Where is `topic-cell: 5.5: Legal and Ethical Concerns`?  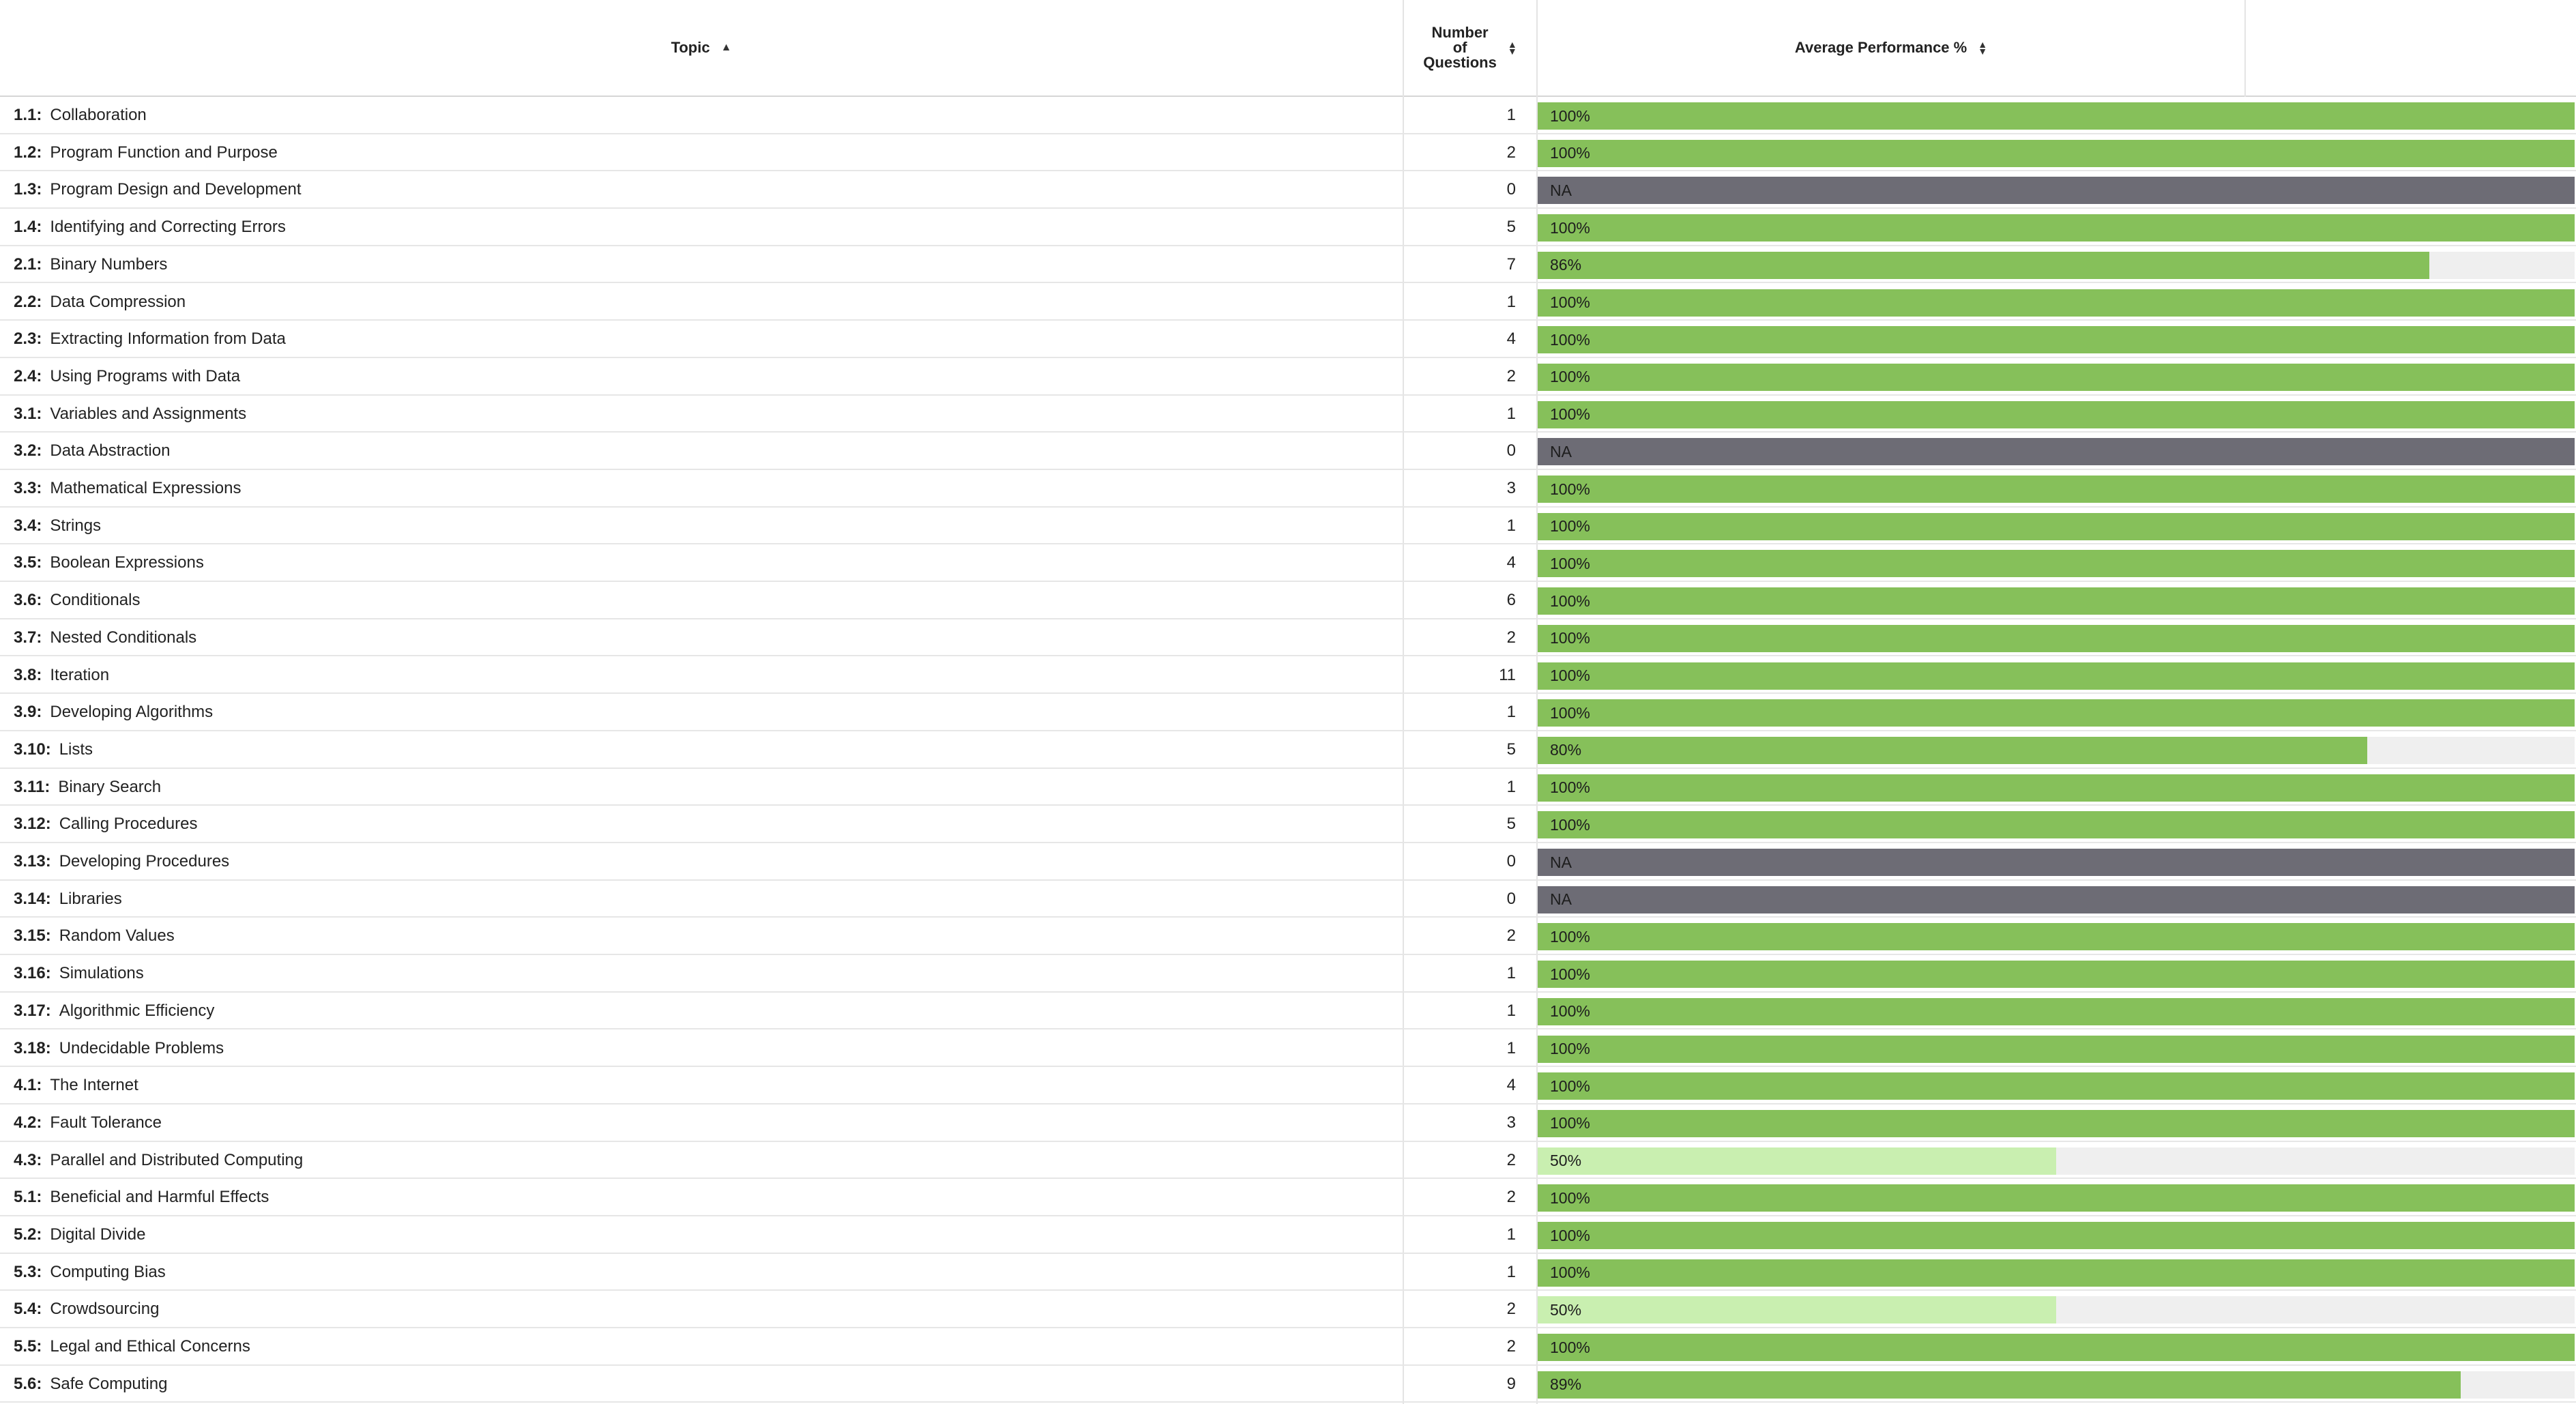
topic-cell: 5.5: Legal and Ethical Concerns is located at coordinates (132, 1346).